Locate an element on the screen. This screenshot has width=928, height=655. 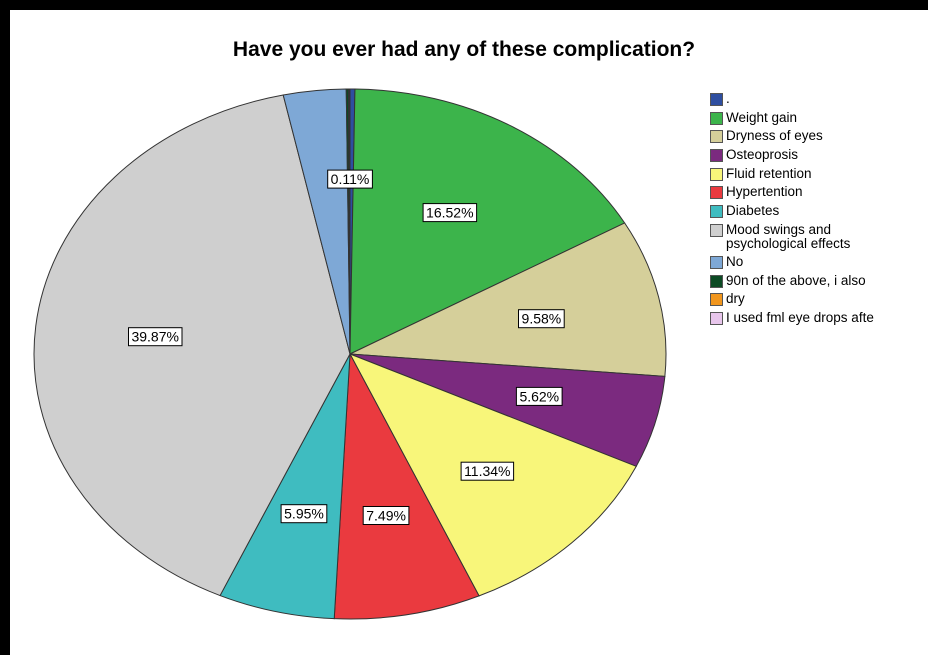
slice-data-label: 0.11% is located at coordinates (350, 179).